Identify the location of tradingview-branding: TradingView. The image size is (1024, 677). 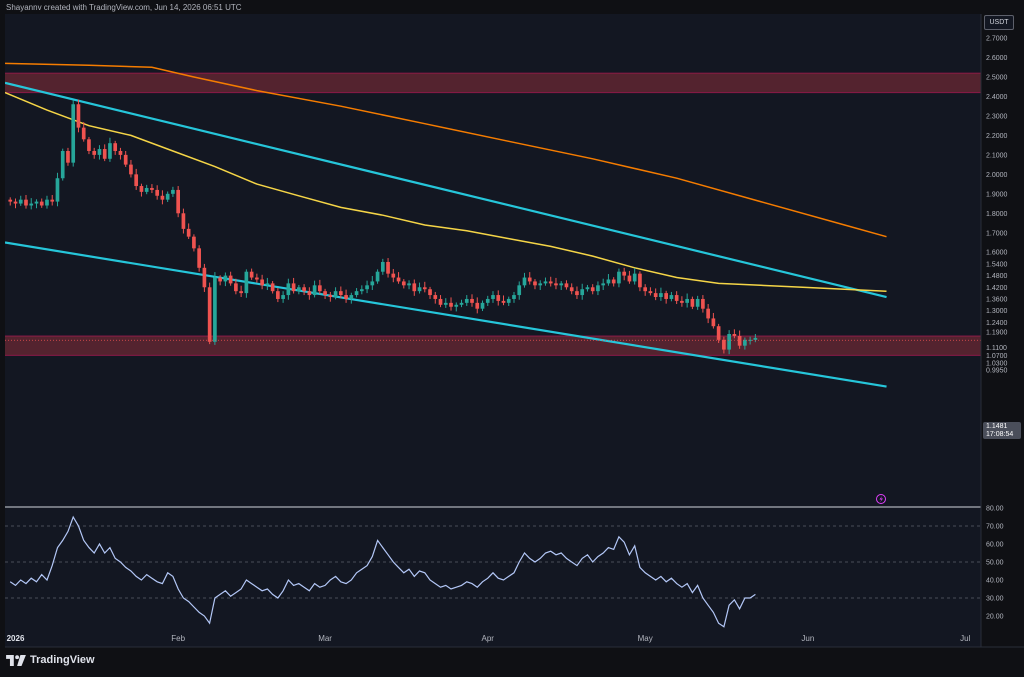
(50, 660).